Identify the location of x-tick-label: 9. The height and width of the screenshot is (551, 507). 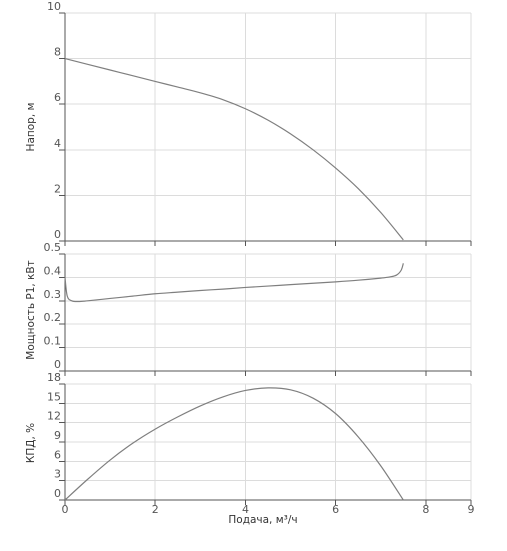
(471, 509).